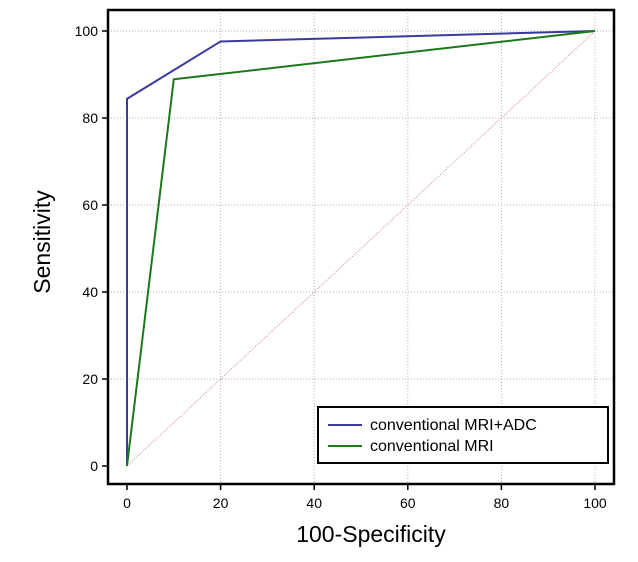  I want to click on y-tick-label: 80, so click(90, 118).